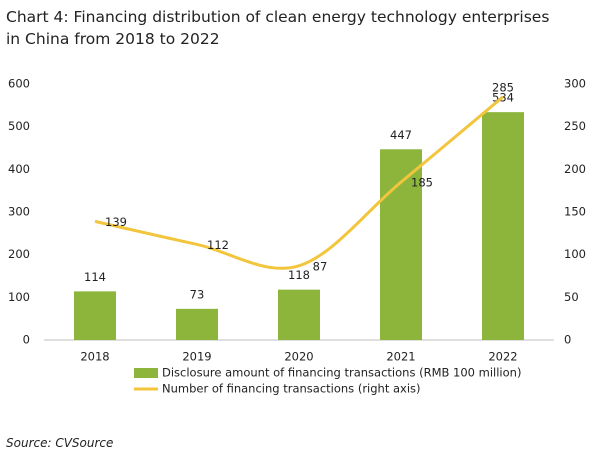 The height and width of the screenshot is (462, 600). I want to click on y-tick-label: 500, so click(19, 126).